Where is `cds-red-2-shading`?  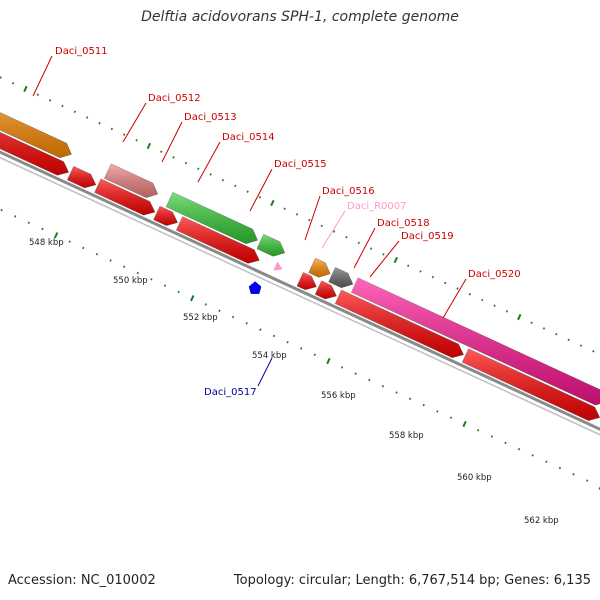 cds-red-2-shading is located at coordinates (81, 177).